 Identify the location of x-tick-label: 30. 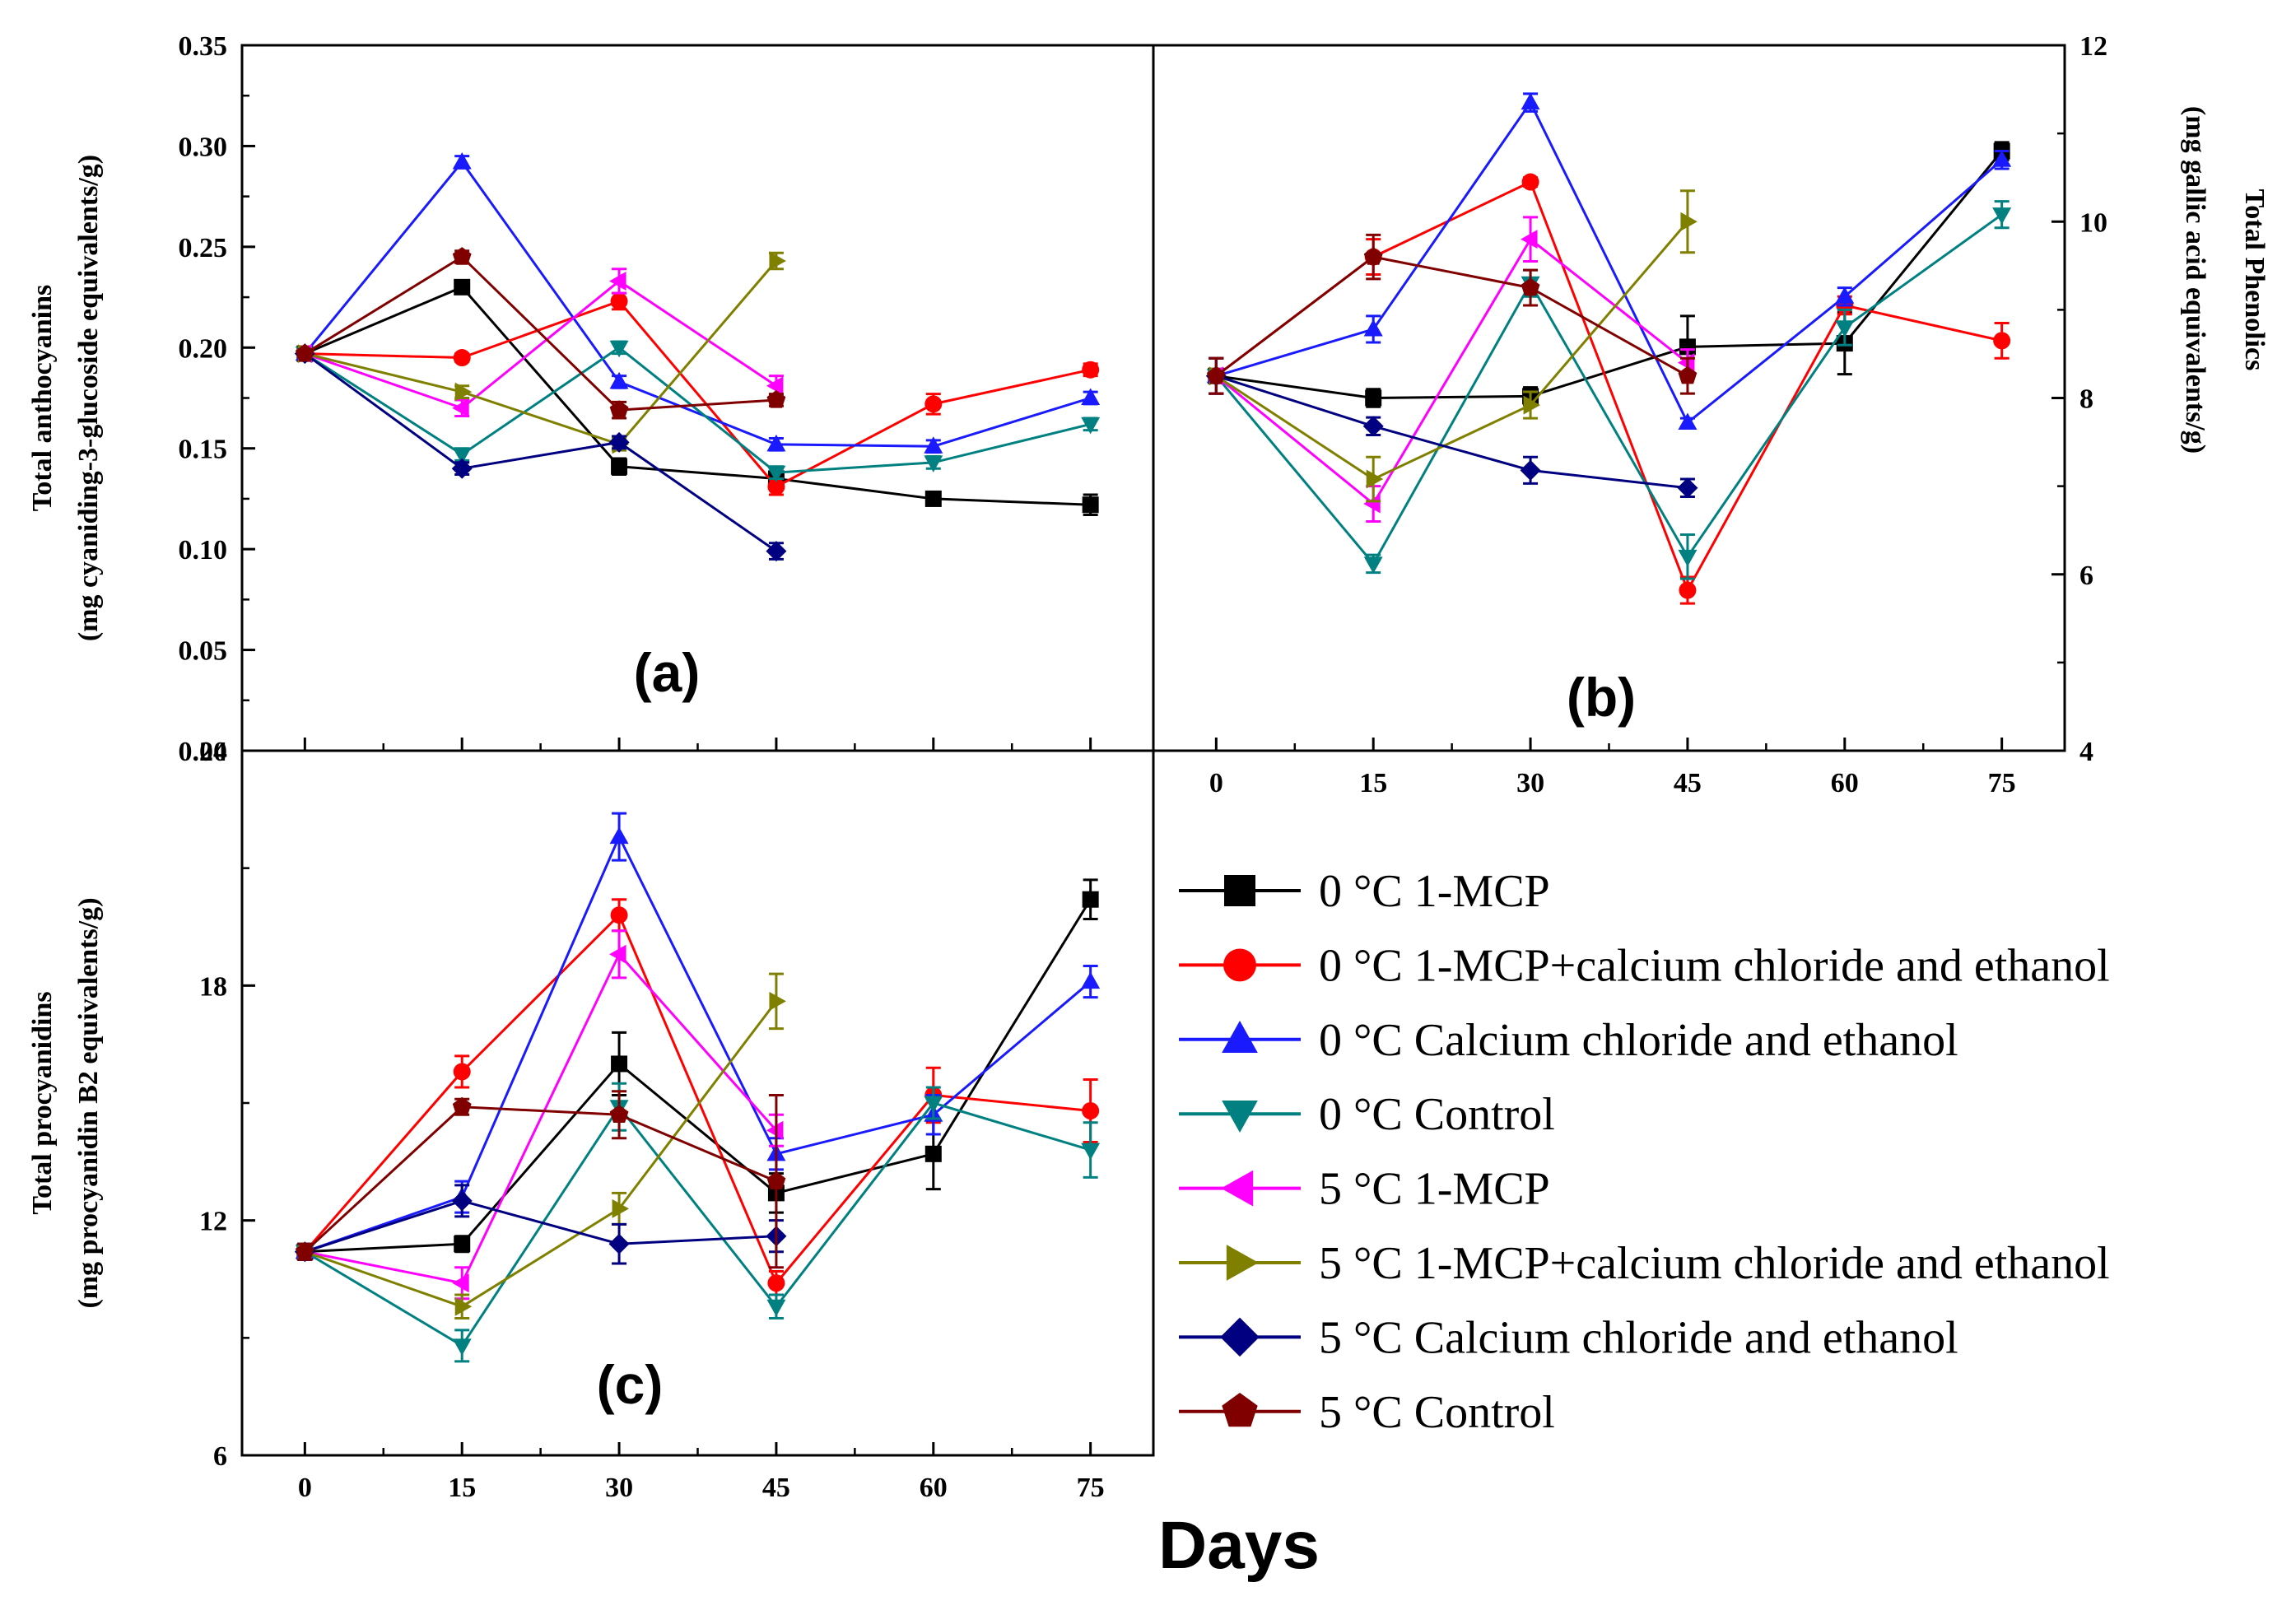
(1530, 783).